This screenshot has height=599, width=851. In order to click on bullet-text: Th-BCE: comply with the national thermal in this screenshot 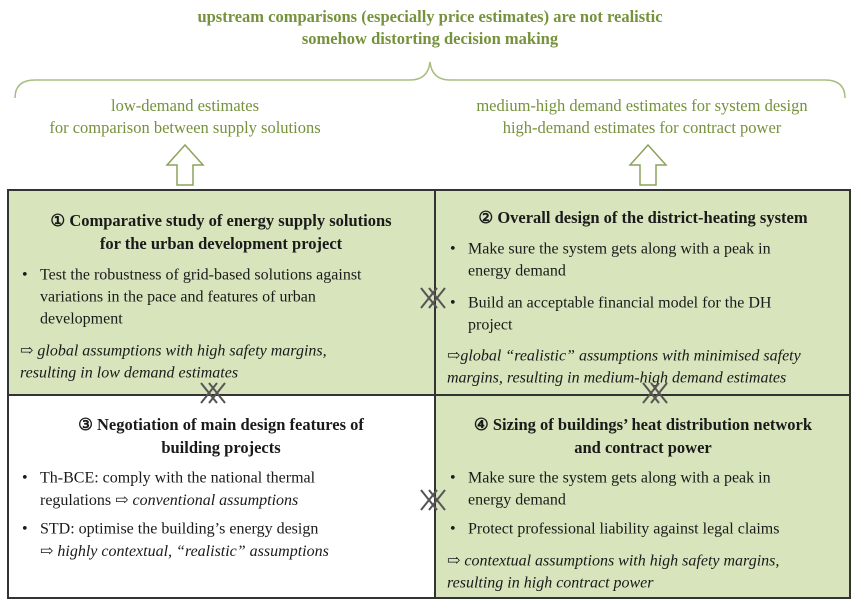, I will do `click(178, 478)`.